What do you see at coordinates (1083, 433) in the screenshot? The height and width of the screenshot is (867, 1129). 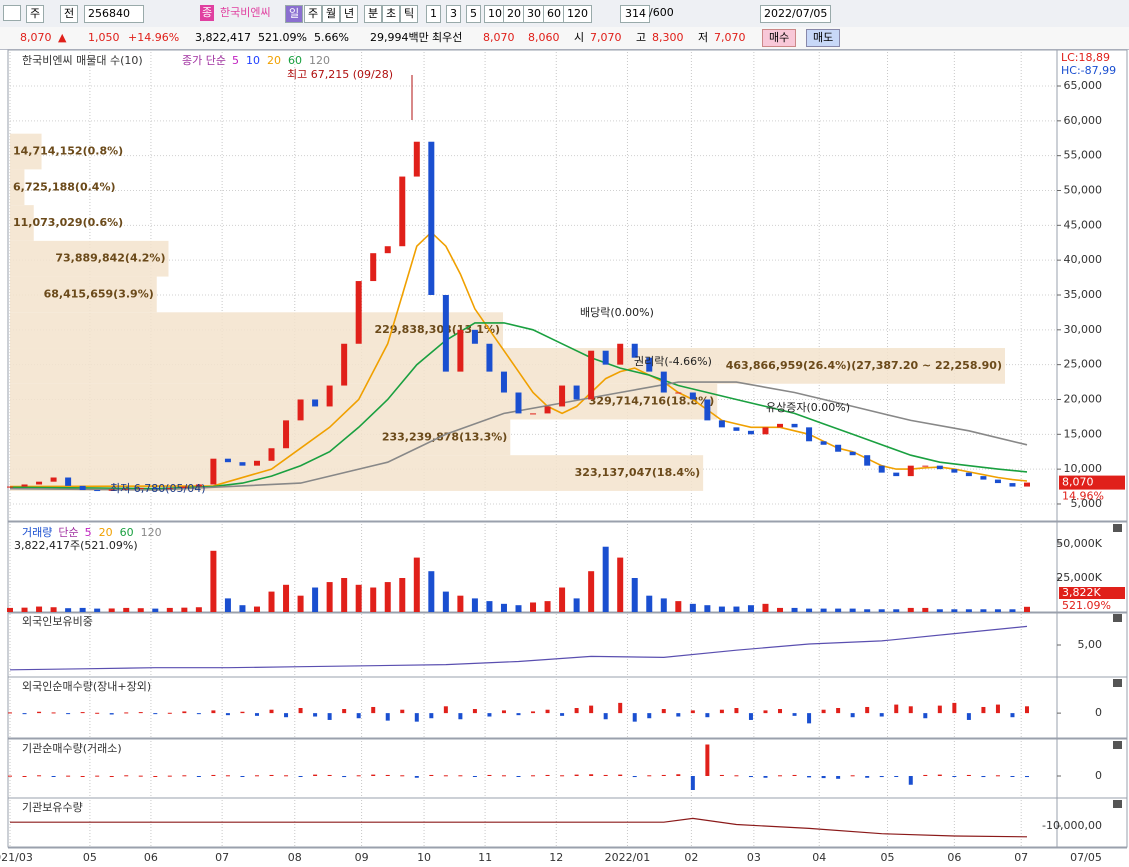 I see `y-tick-label: 15,000` at bounding box center [1083, 433].